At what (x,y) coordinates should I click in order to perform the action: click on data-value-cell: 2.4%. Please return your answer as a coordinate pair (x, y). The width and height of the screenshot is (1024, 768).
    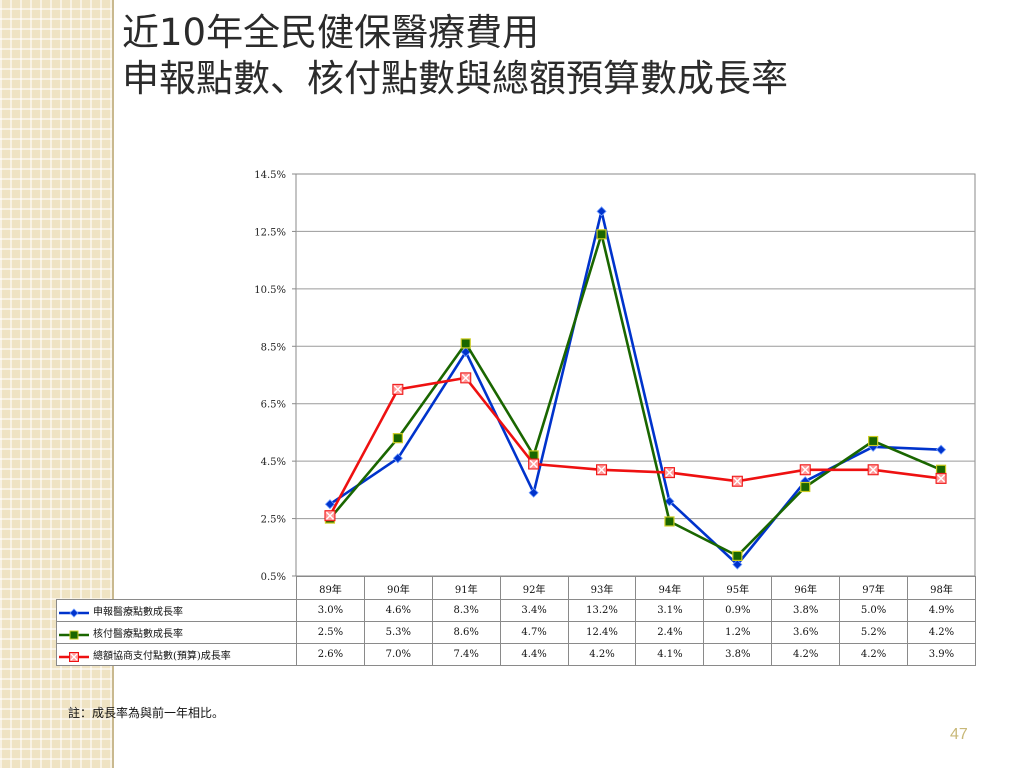
    Looking at the image, I should click on (670, 632).